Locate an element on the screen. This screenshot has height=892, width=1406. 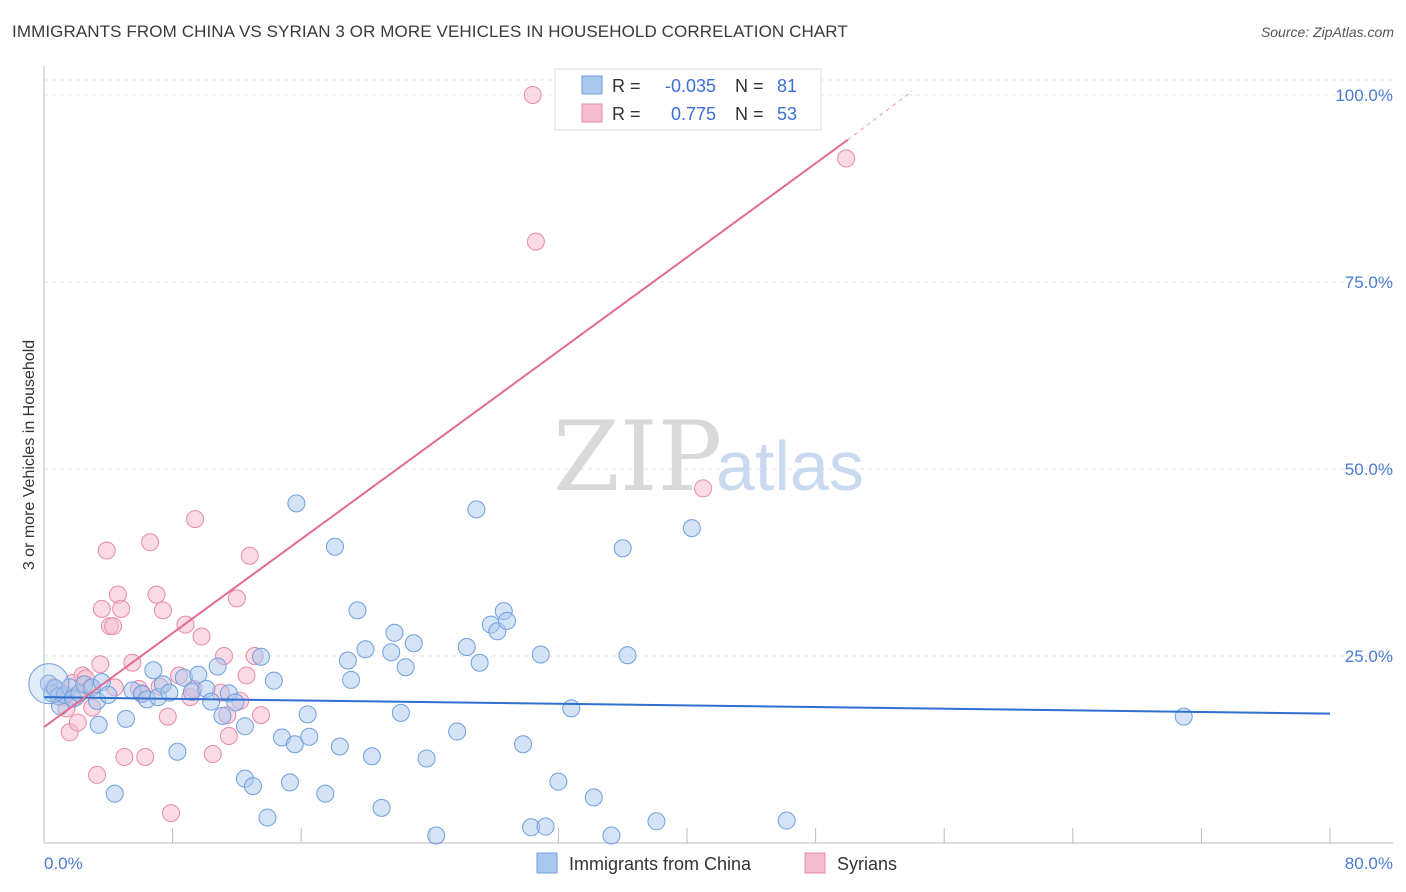
trend-line-syrians-extension is located at coordinates (880, 115).